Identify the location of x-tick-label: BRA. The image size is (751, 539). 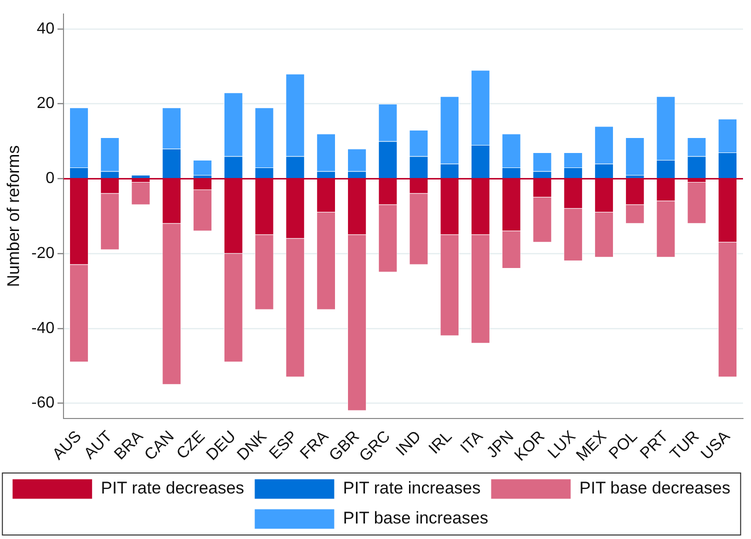
(129, 446).